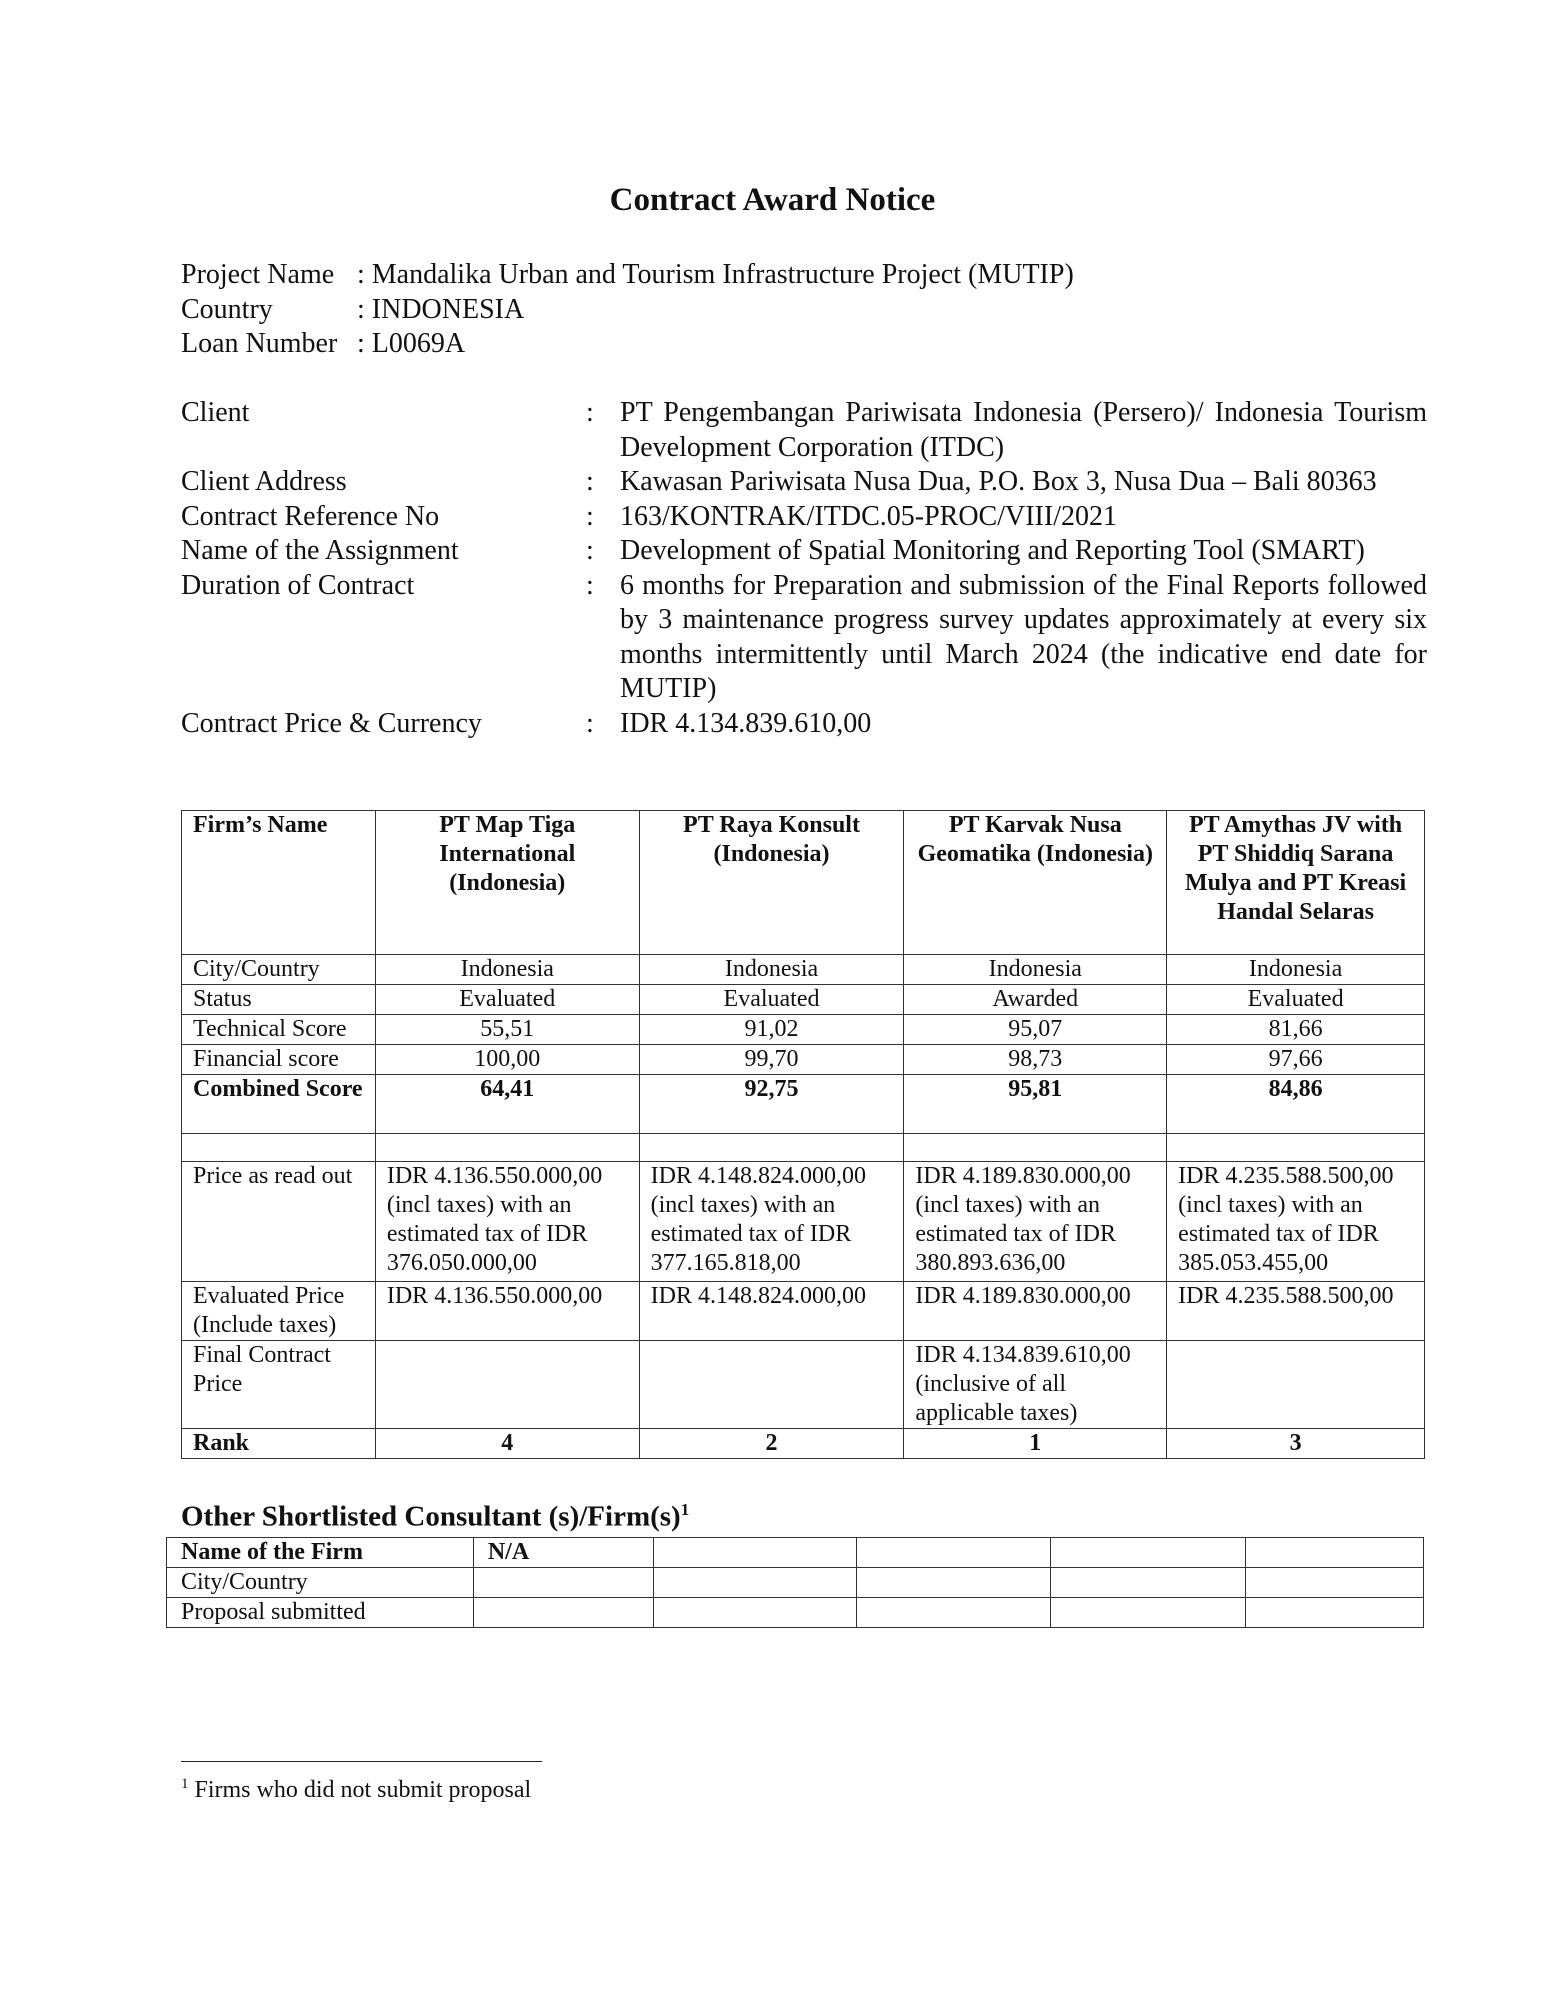 The width and height of the screenshot is (1545, 2000). I want to click on cell: IDR 4.136.550.000,00, so click(507, 1311).